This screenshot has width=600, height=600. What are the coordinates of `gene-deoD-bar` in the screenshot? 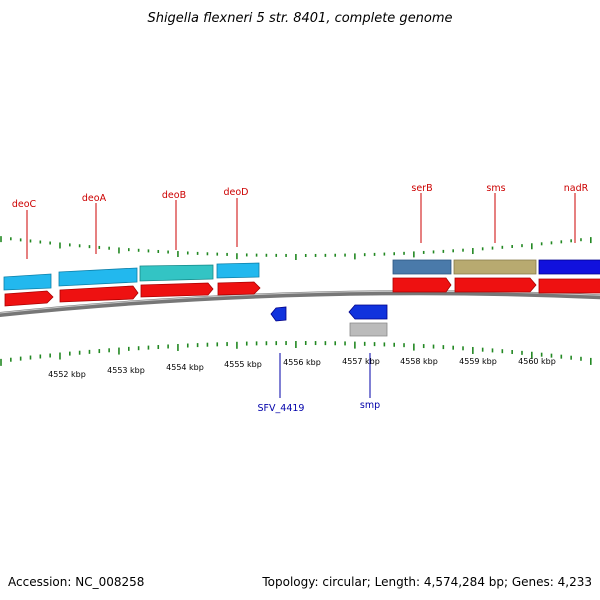 It's located at (238, 270).